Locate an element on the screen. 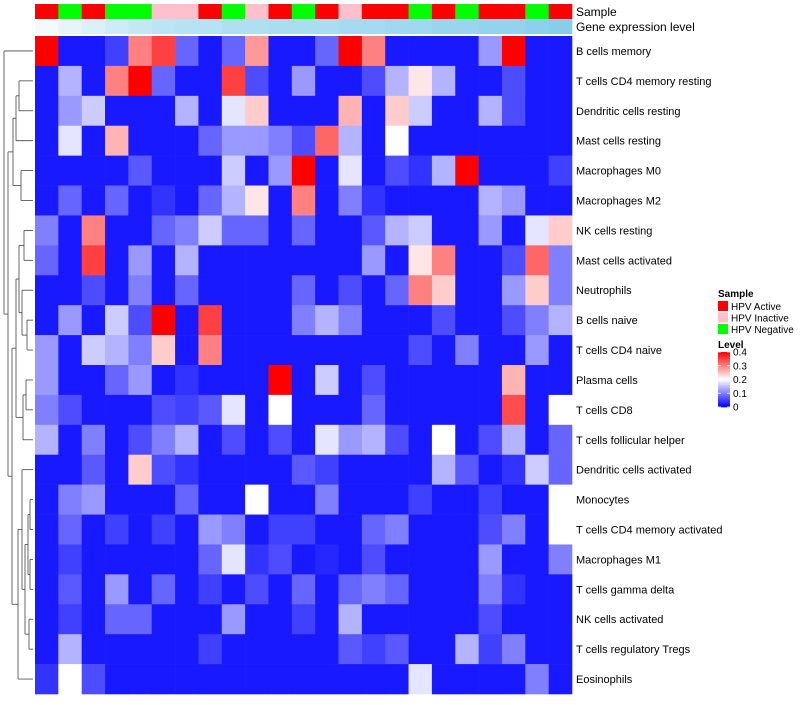 The height and width of the screenshot is (705, 800). expression-annotation-label: Gene expression level is located at coordinates (635, 27).